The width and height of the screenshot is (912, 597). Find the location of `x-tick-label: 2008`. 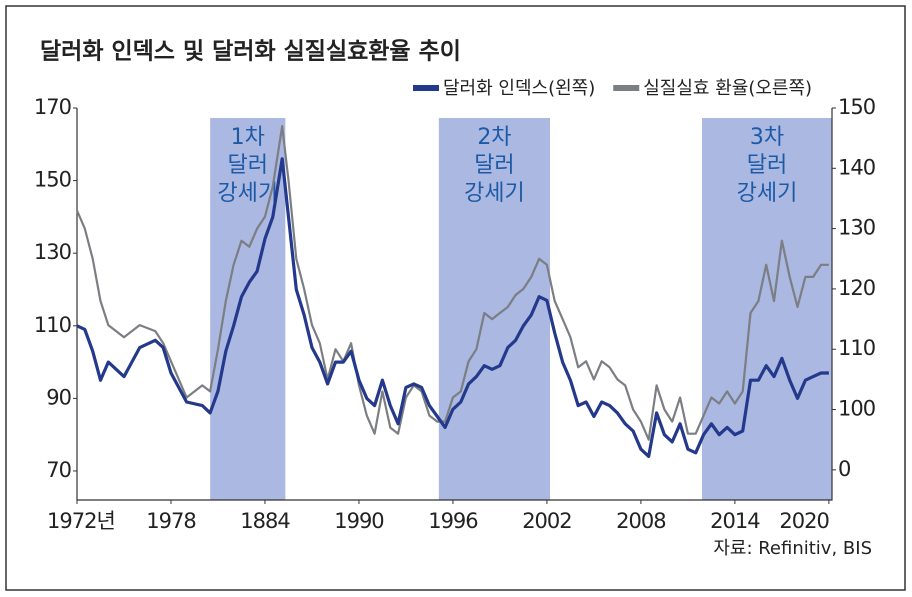

x-tick-label: 2008 is located at coordinates (640, 521).